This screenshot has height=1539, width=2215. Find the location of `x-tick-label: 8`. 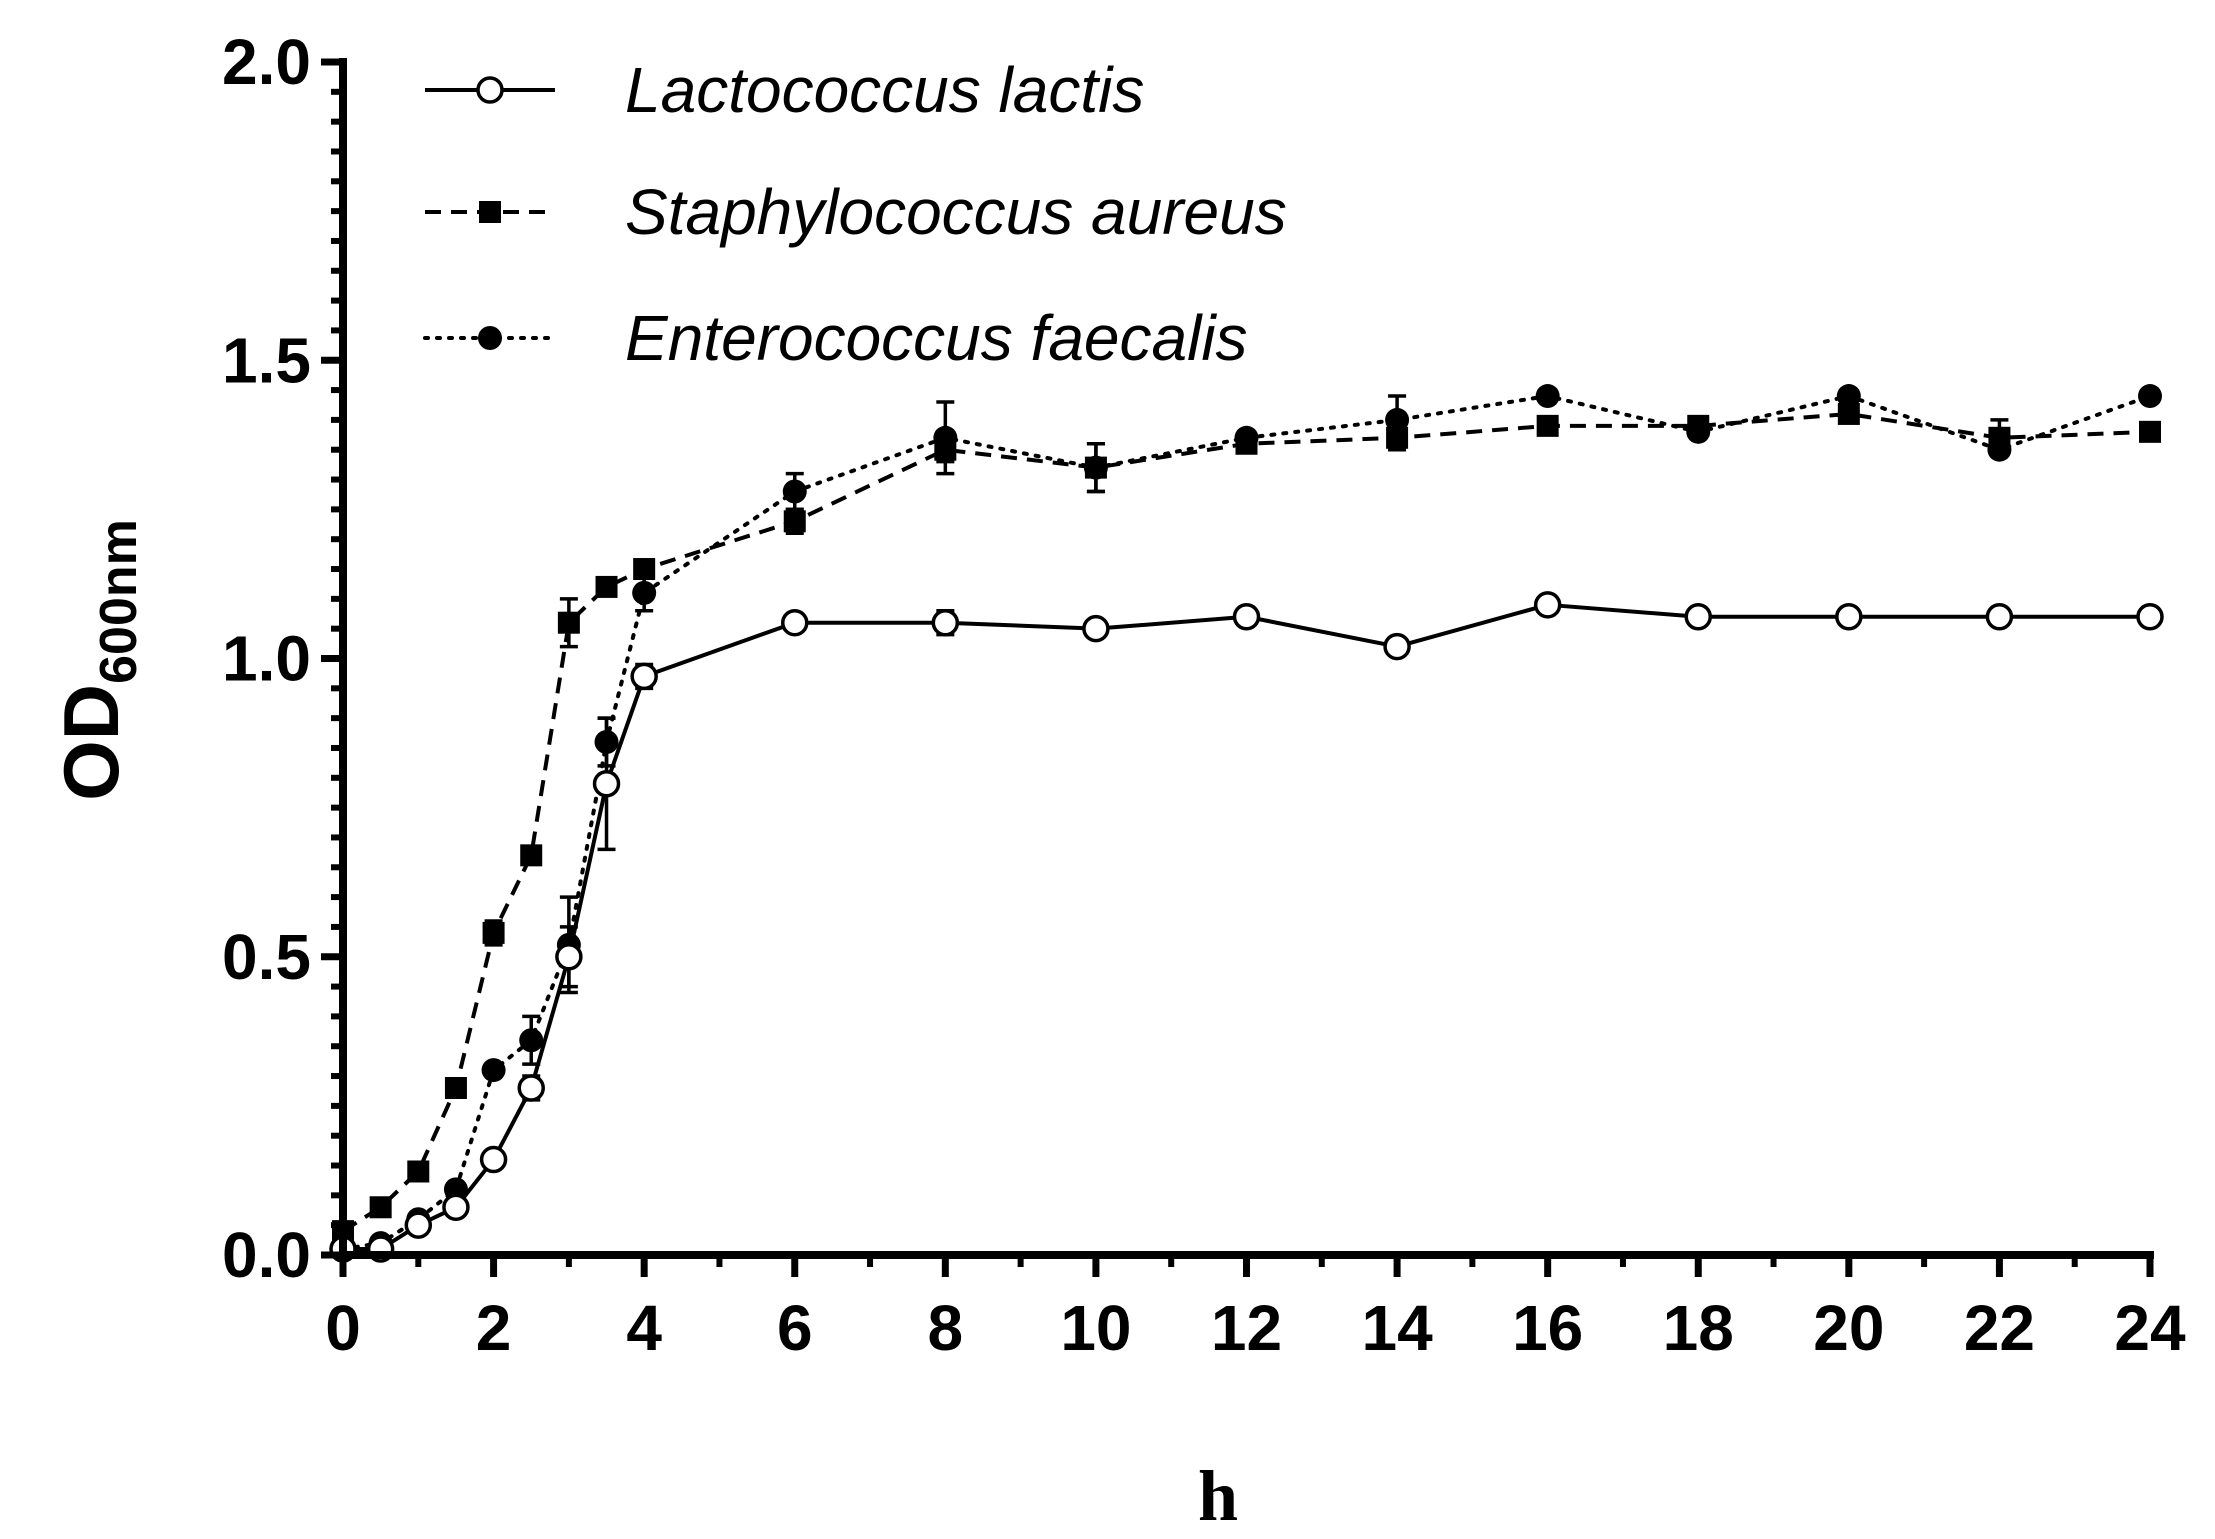

x-tick-label: 8 is located at coordinates (946, 1328).